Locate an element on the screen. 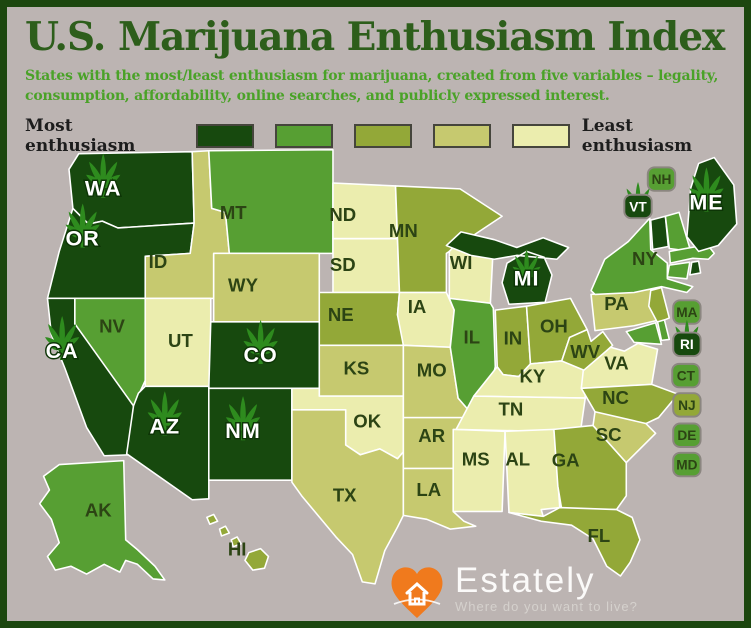 The width and height of the screenshot is (751, 628). state-ak is located at coordinates (102, 520).